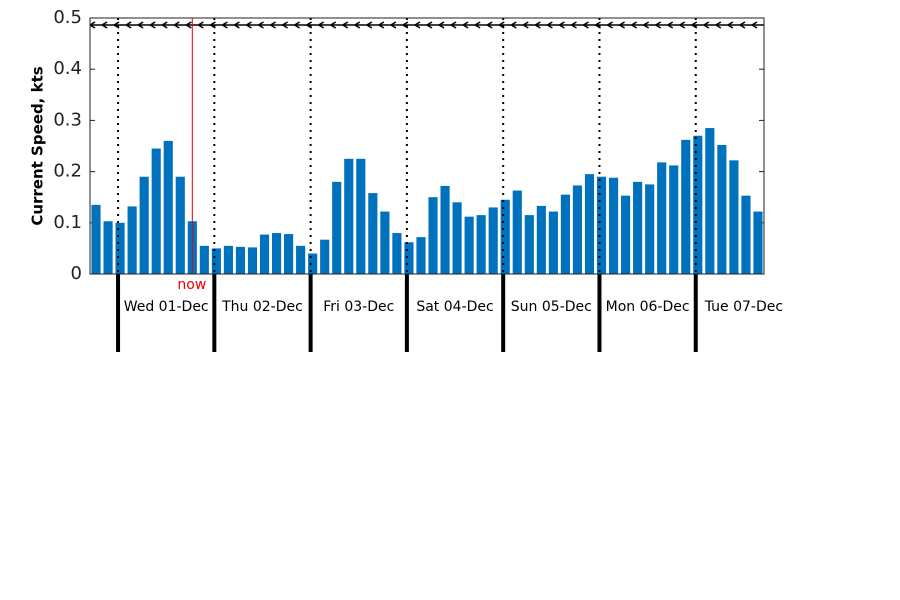  I want to click on day-label: Mon 06-Dec, so click(648, 307).